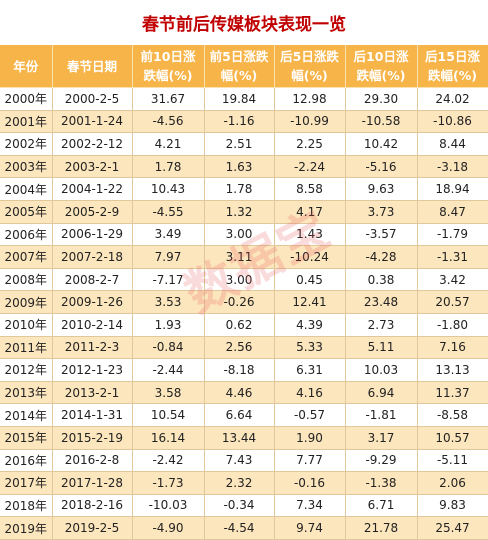 The width and height of the screenshot is (488, 540). What do you see at coordinates (452, 257) in the screenshot?
I see `cell-post15: -1.31` at bounding box center [452, 257].